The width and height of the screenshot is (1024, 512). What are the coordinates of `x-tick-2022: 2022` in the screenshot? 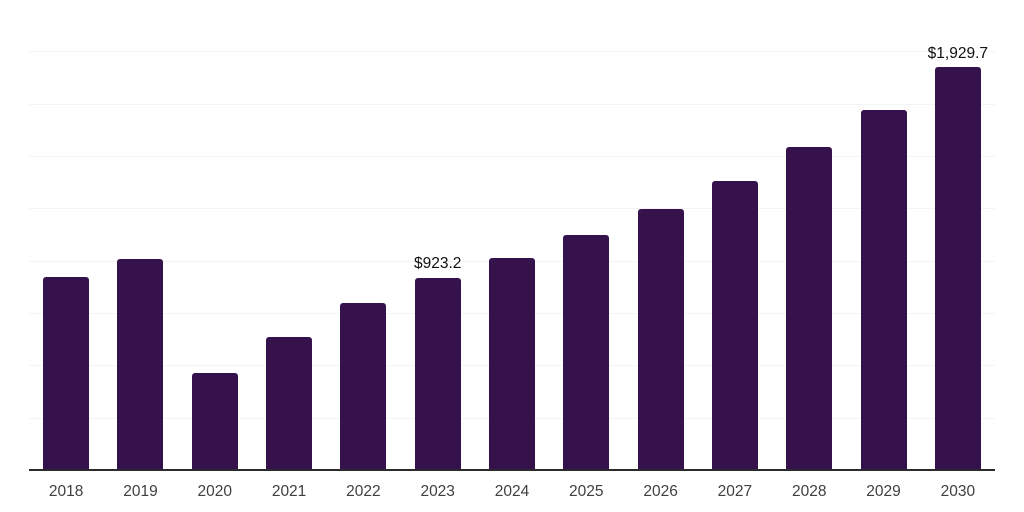 It's located at (363, 491).